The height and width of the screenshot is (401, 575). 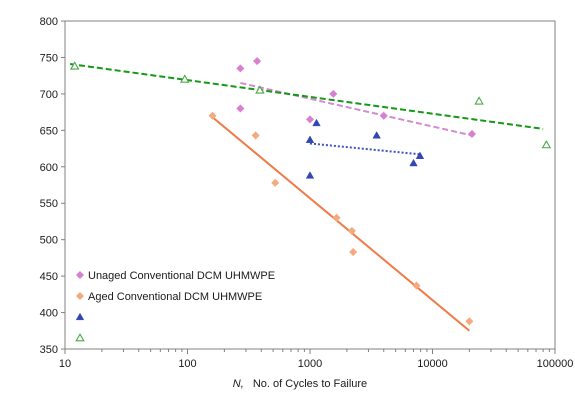 I want to click on x-tick-label: 100, so click(x=187, y=364).